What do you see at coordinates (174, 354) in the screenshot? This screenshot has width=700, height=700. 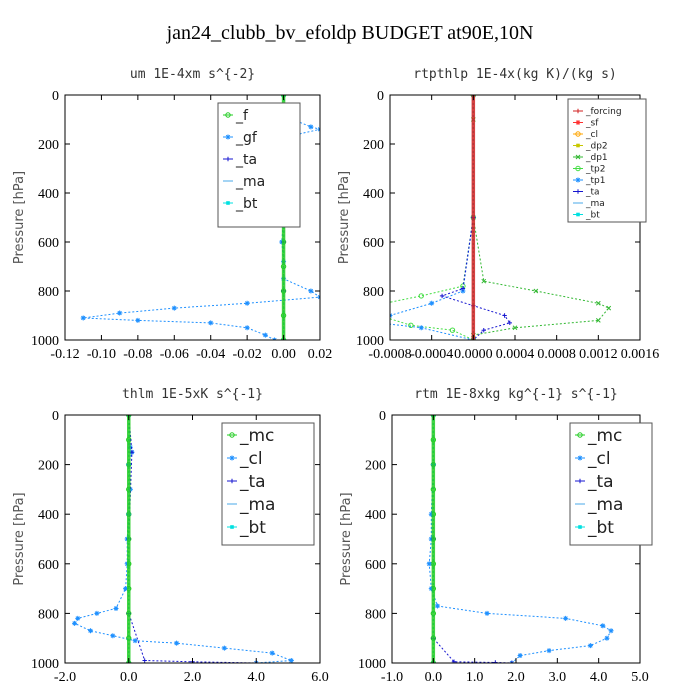 I see `x-tick-label: -0.06` at bounding box center [174, 354].